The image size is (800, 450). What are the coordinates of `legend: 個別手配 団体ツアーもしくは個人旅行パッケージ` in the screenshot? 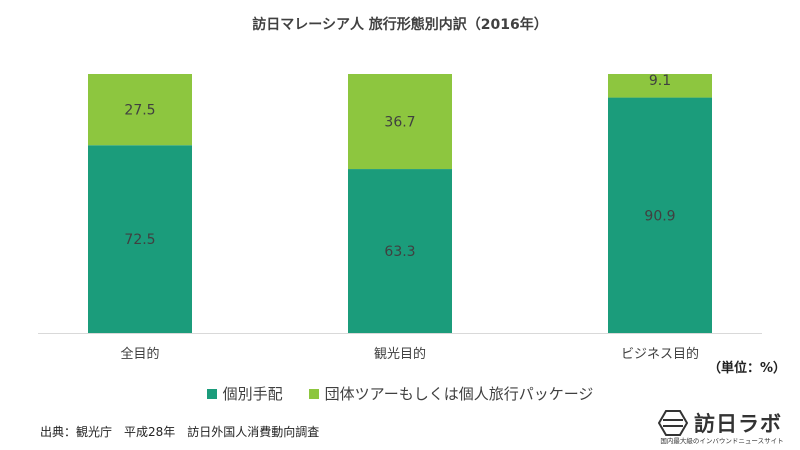 It's located at (400, 393).